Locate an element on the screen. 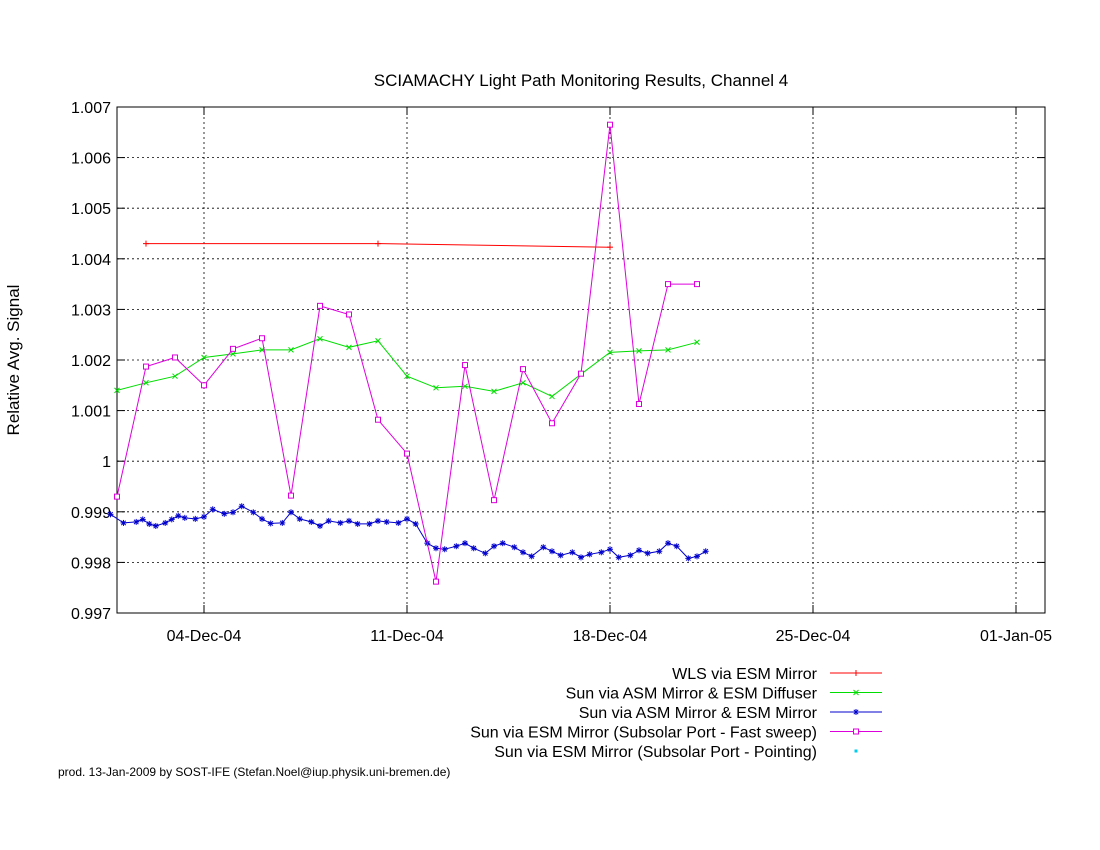 This screenshot has width=1100, height=850. x-tick-label: 11-Dec-04 is located at coordinates (407, 636).